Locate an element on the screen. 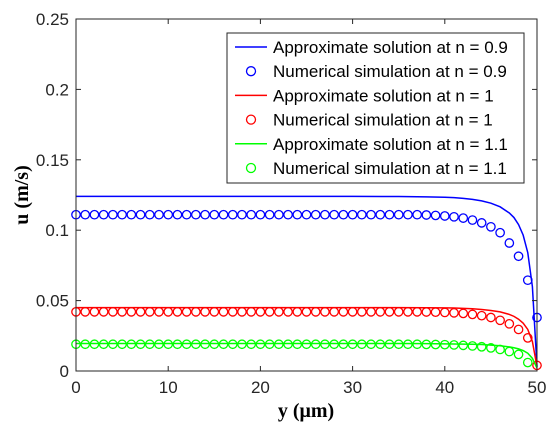  y-tick-label: 0.2 is located at coordinates (57, 89).